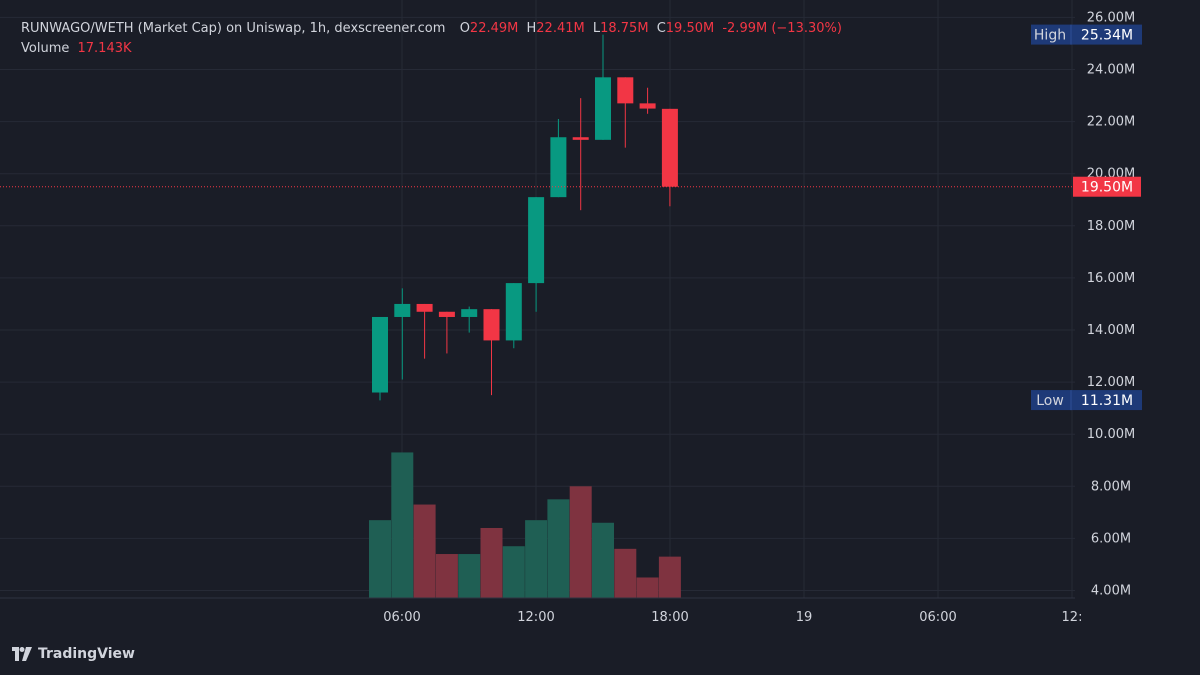 The image size is (1200, 675). I want to click on close-value: 19.50M, so click(690, 28).